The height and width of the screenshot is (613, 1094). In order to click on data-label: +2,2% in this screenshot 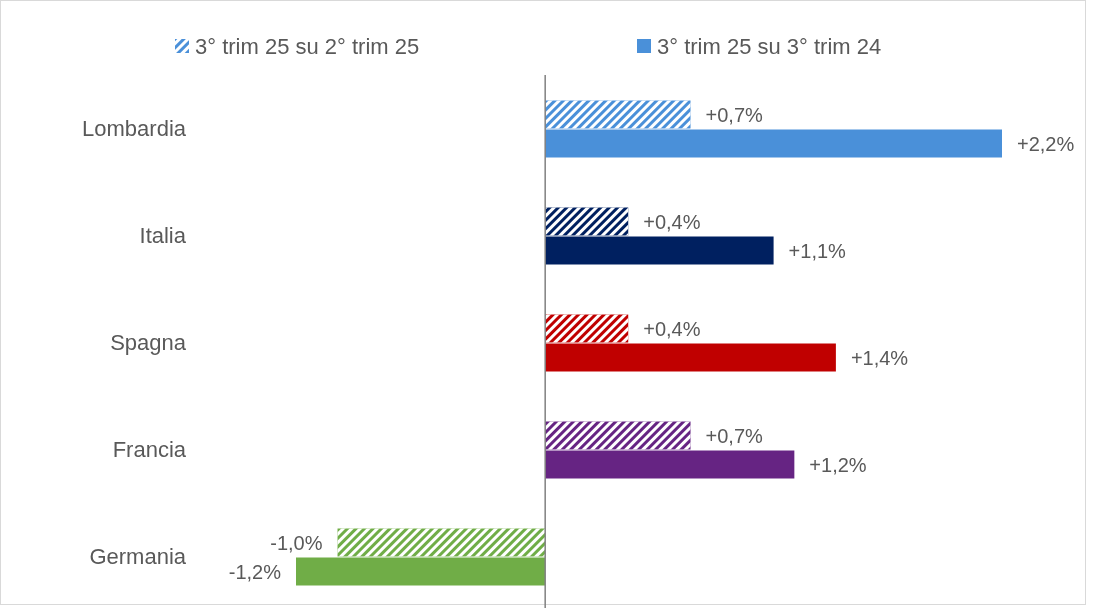, I will do `click(1046, 143)`.